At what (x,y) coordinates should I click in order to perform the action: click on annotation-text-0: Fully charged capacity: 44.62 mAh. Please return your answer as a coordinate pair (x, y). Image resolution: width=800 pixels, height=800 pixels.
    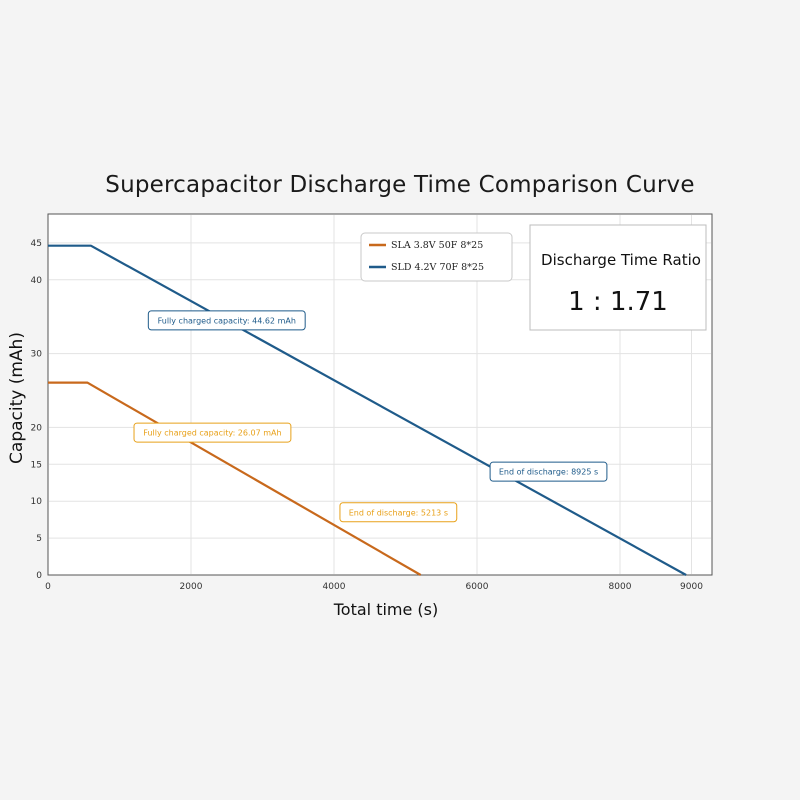
    Looking at the image, I should click on (227, 320).